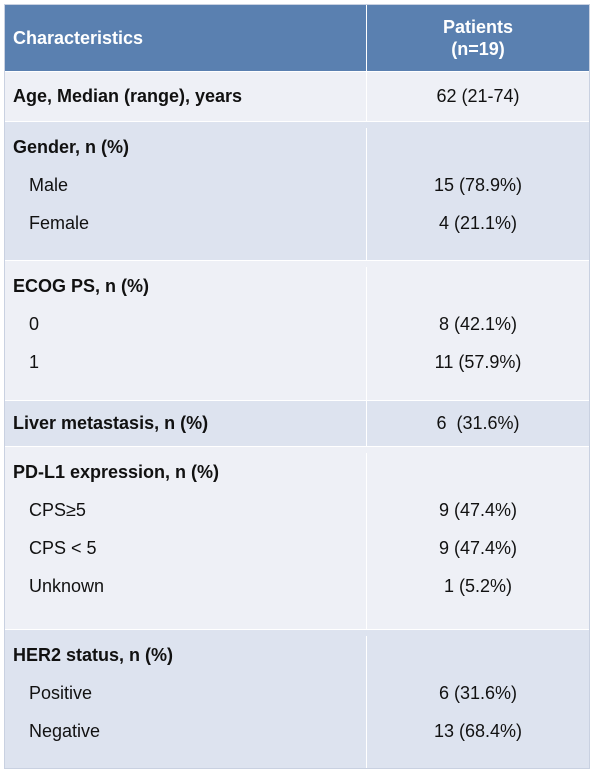  Describe the element at coordinates (297, 423) in the screenshot. I see `group-liver: Liver metastasis, n (%) 6 (31.6%)` at that location.